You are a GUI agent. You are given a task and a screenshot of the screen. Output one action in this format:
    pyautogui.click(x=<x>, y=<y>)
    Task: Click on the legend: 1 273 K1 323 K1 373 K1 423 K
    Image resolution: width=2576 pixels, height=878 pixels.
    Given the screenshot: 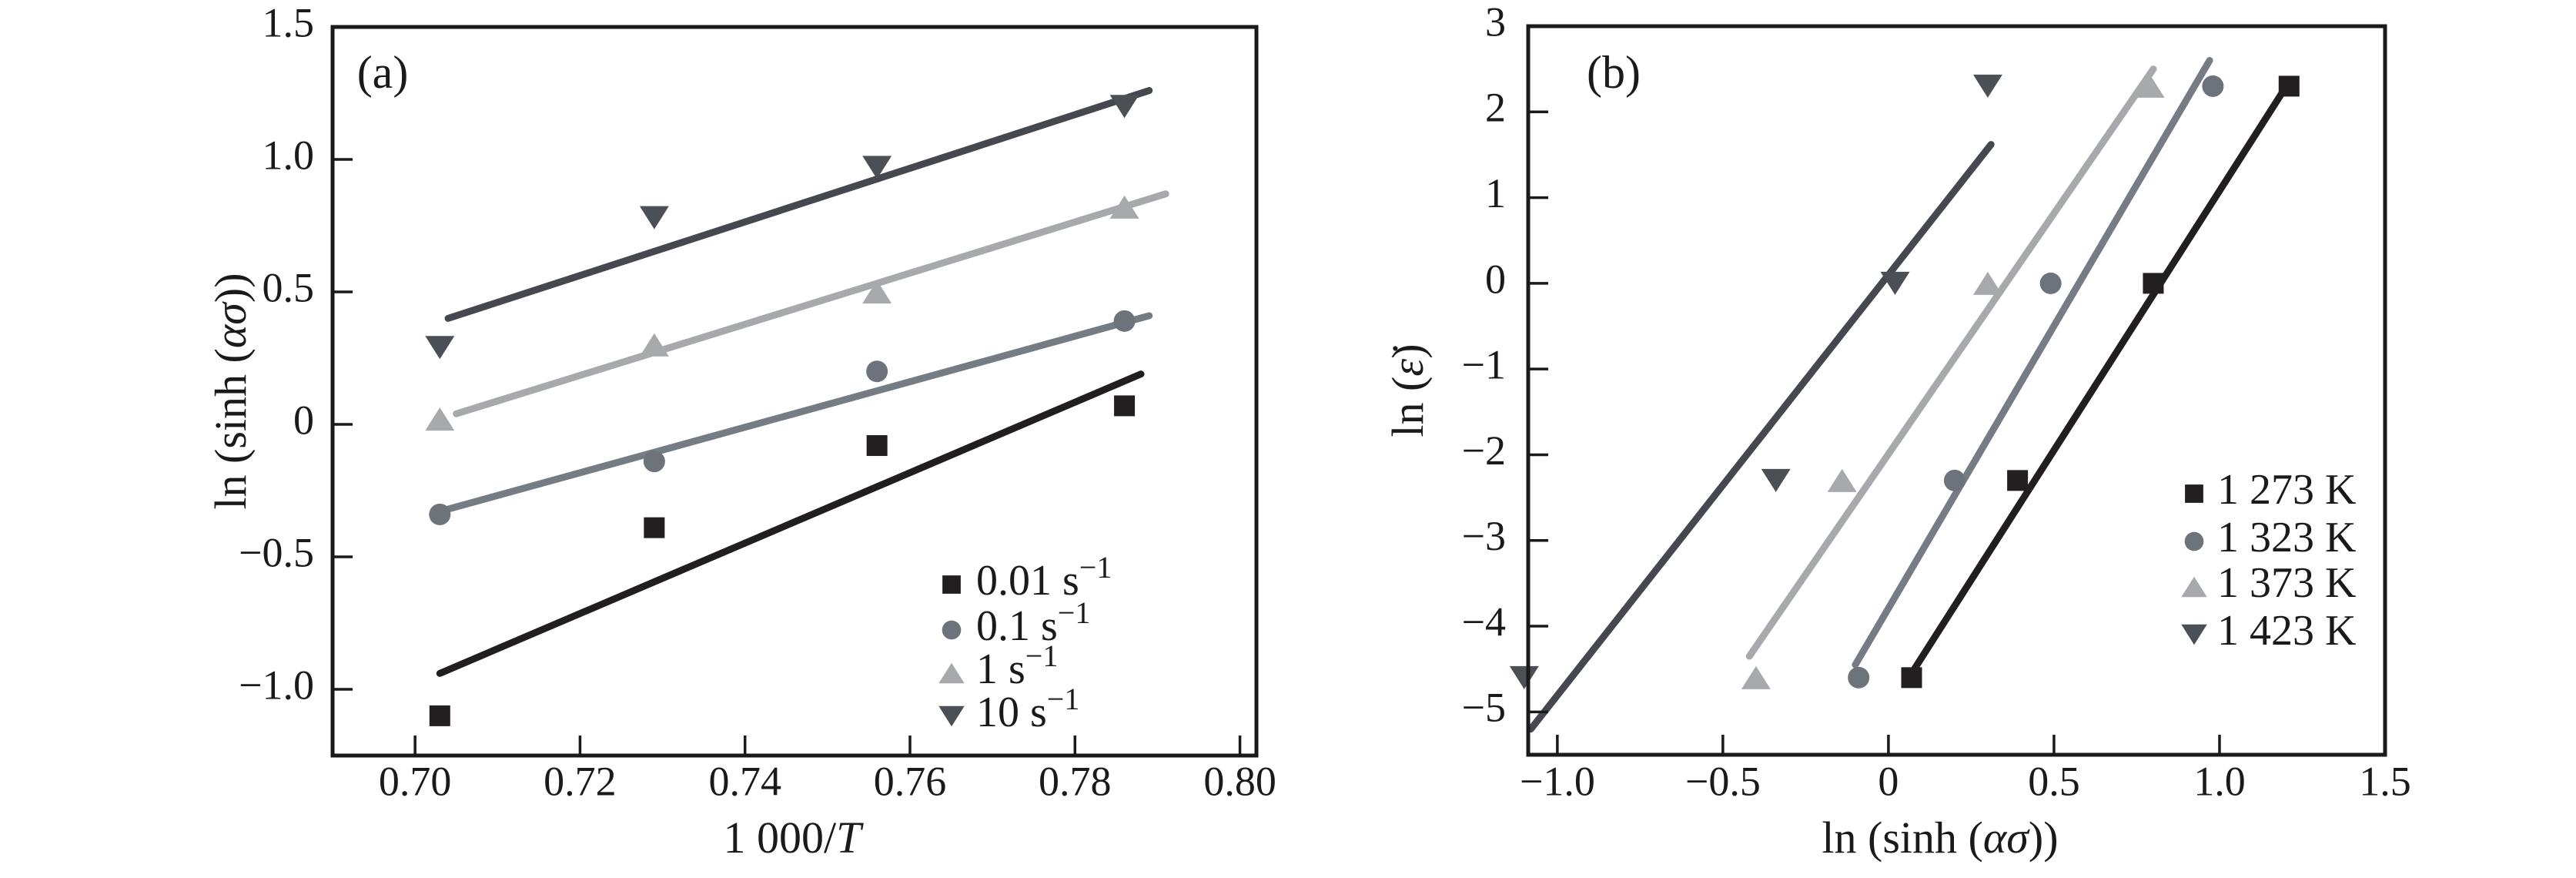 What is the action you would take?
    pyautogui.click(x=2268, y=560)
    